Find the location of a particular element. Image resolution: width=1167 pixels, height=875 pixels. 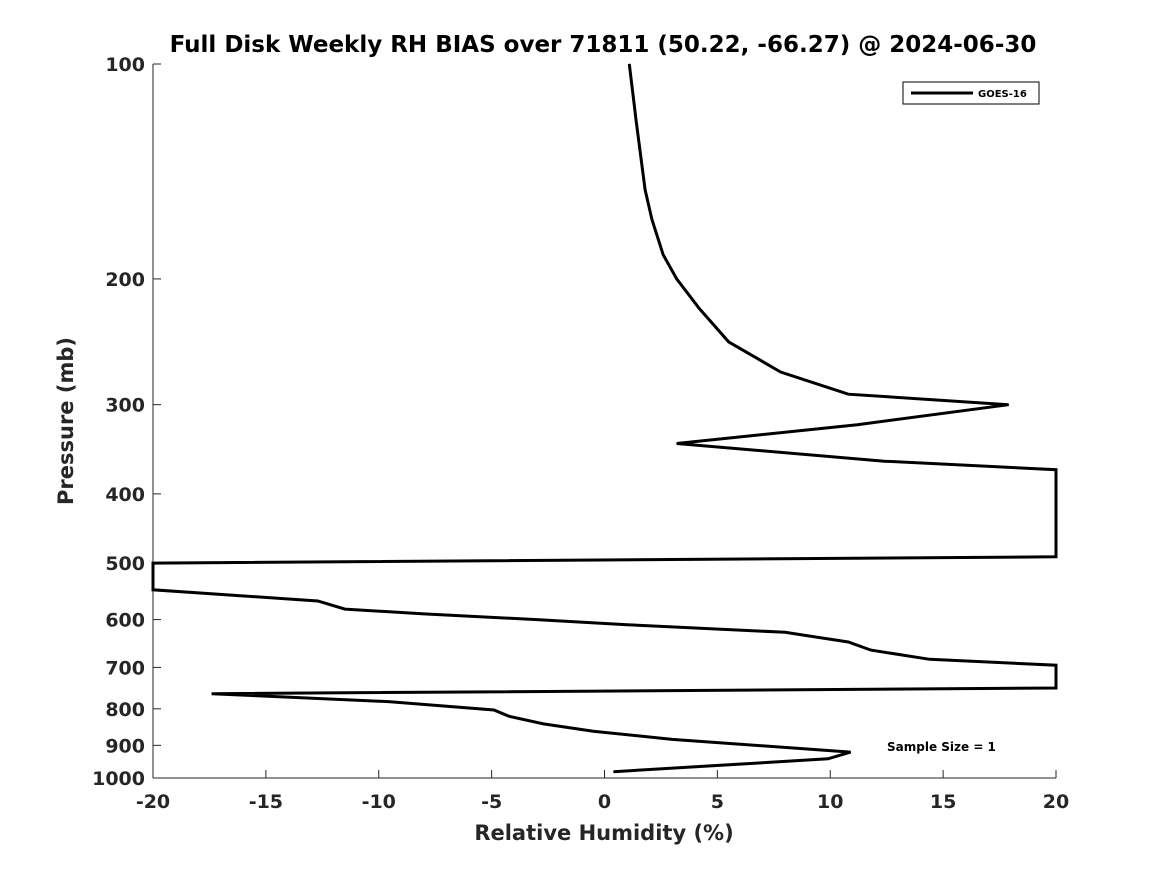

y-tick-label: 100 is located at coordinates (125, 65).